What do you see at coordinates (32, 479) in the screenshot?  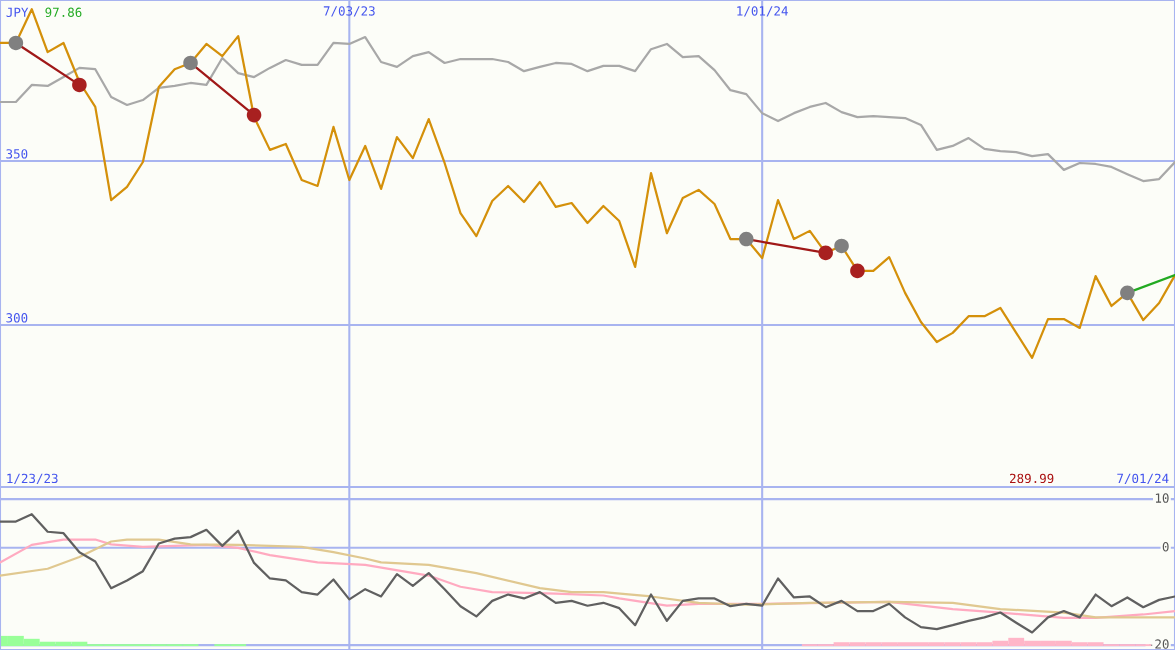 I see `annotation: 1/23/23` at bounding box center [32, 479].